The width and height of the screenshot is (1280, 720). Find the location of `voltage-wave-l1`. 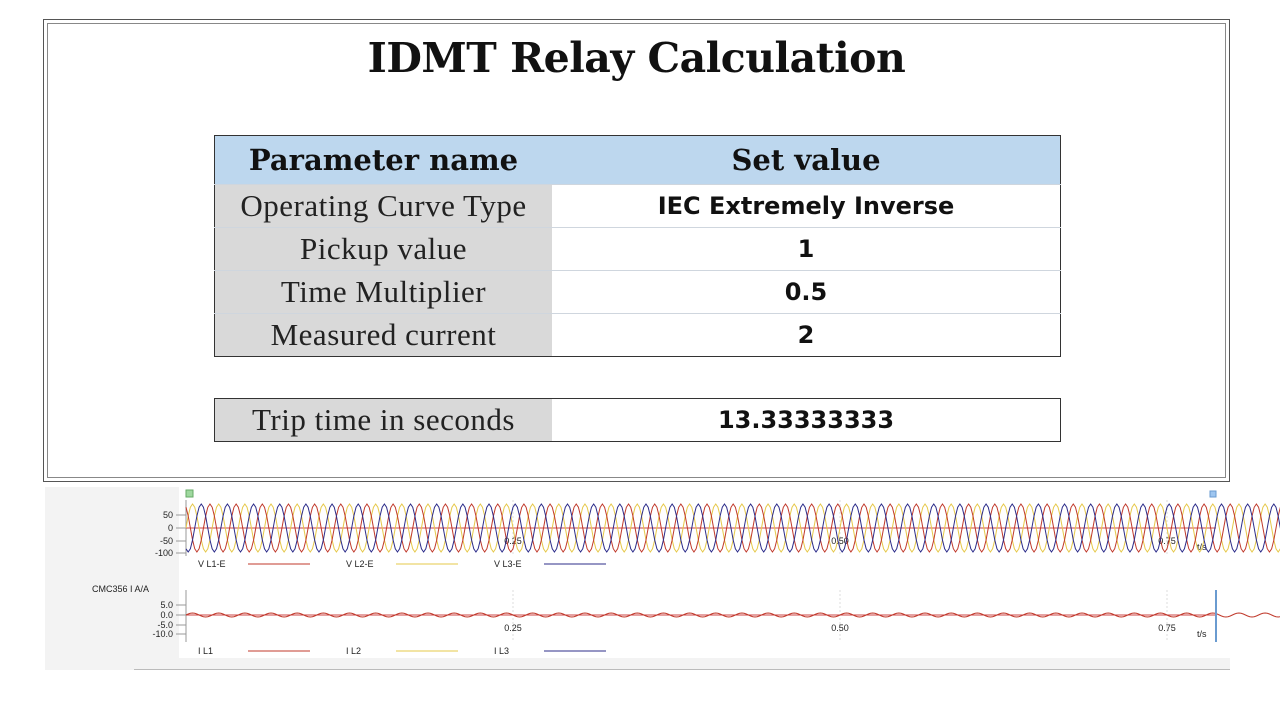

voltage-wave-l1 is located at coordinates (732, 528).